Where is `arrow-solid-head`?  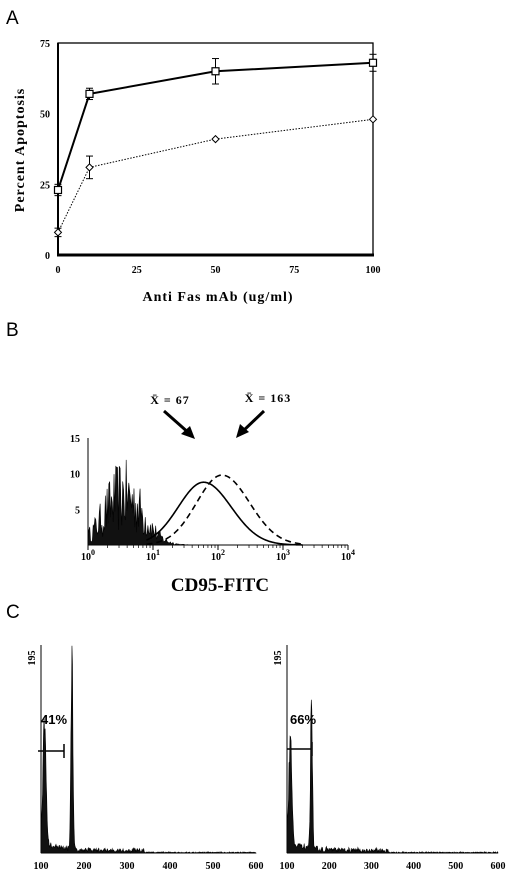 arrow-solid-head is located at coordinates (188, 432).